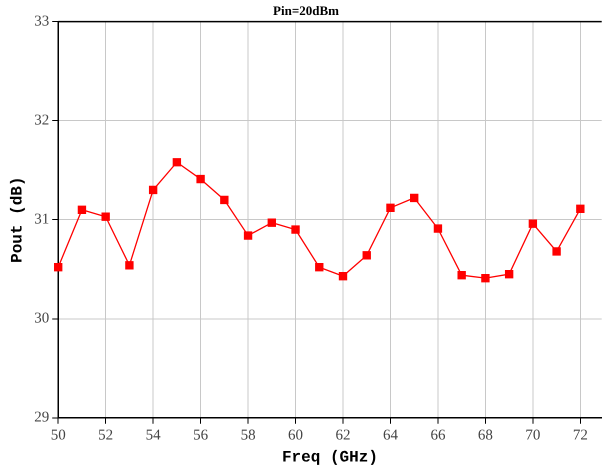  I want to click on x-tick-label: 72, so click(580, 436).